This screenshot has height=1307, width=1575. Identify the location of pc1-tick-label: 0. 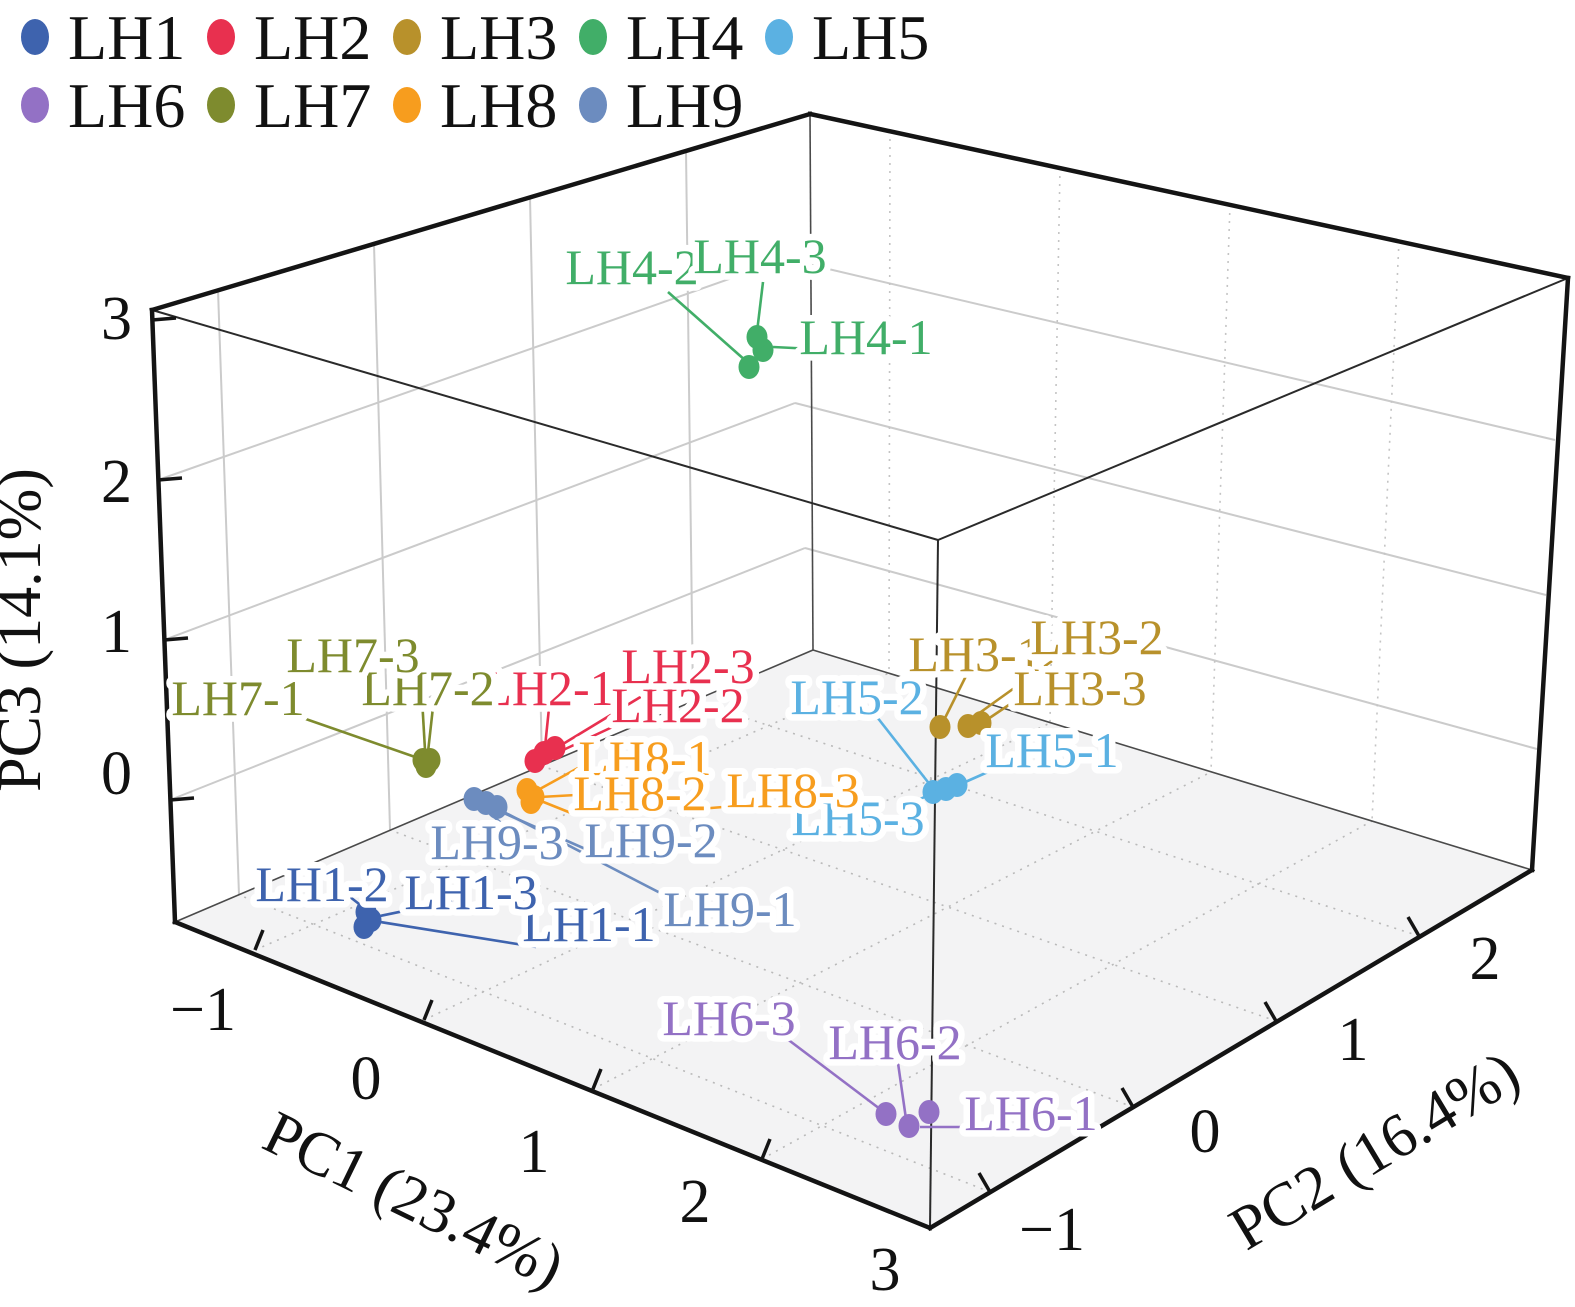
(366, 1079).